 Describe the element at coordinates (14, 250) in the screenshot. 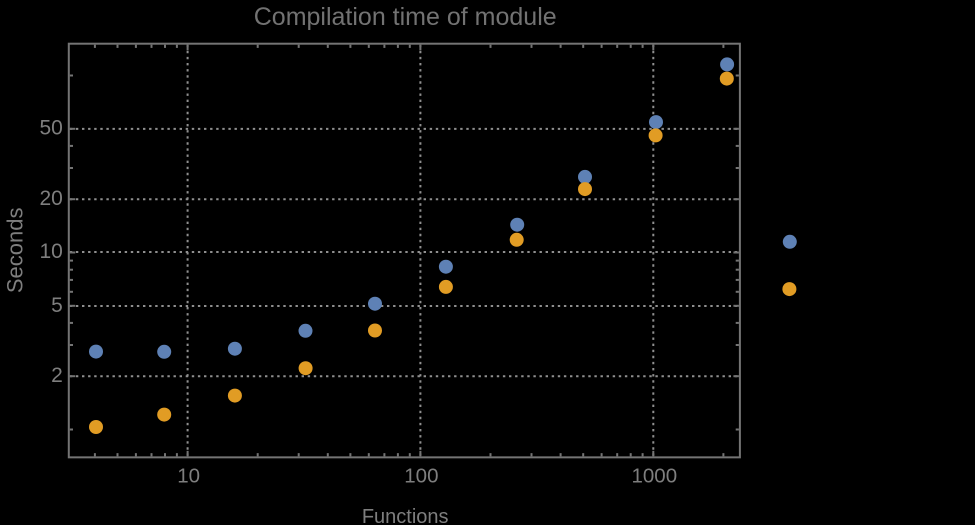

I see `svg-text: Seconds` at that location.